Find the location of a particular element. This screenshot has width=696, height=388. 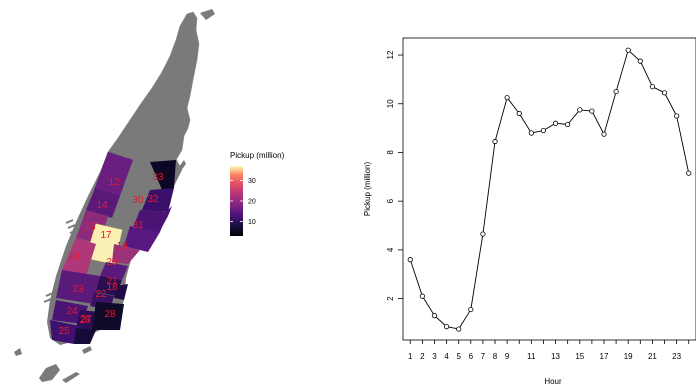

legend-colorbar is located at coordinates (236, 201).